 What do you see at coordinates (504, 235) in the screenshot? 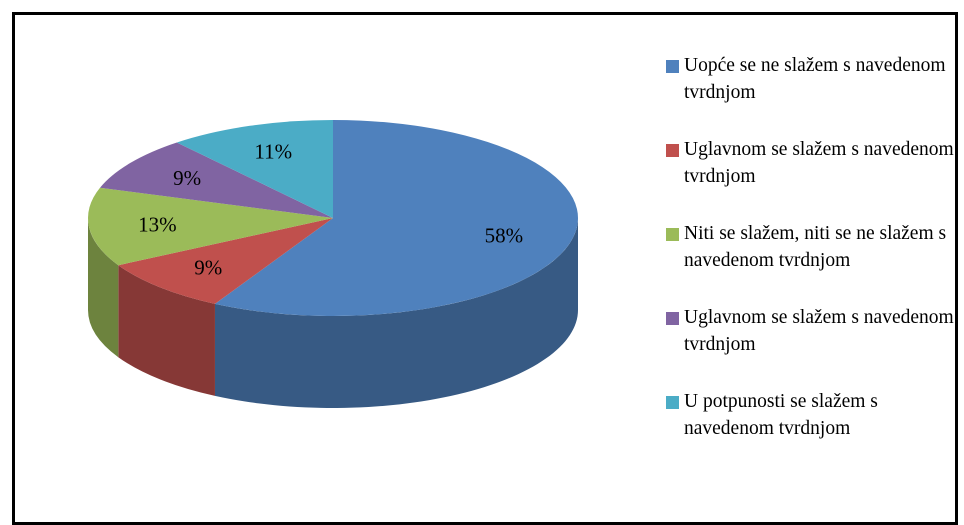
I see `data-label: 58%` at bounding box center [504, 235].